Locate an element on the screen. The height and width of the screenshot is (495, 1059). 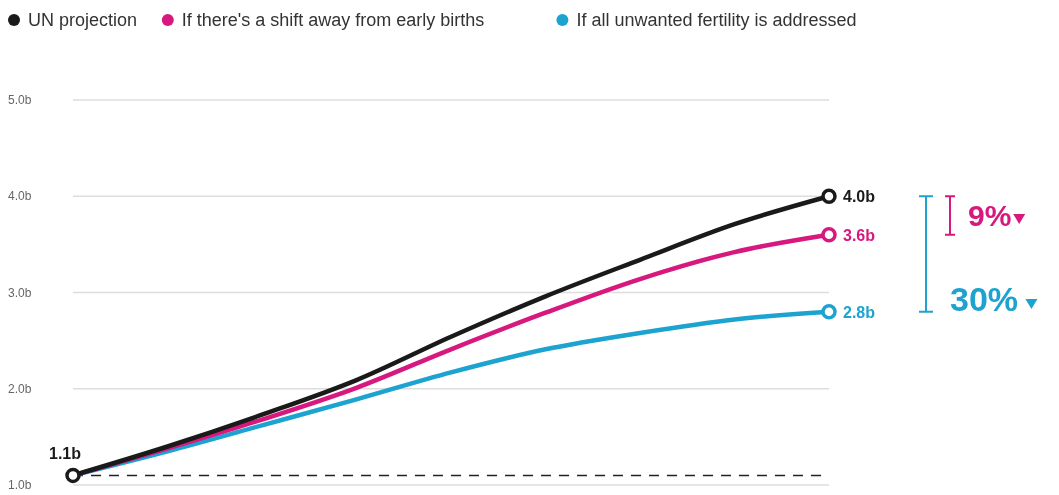
data-label: 3.6b is located at coordinates (859, 235).